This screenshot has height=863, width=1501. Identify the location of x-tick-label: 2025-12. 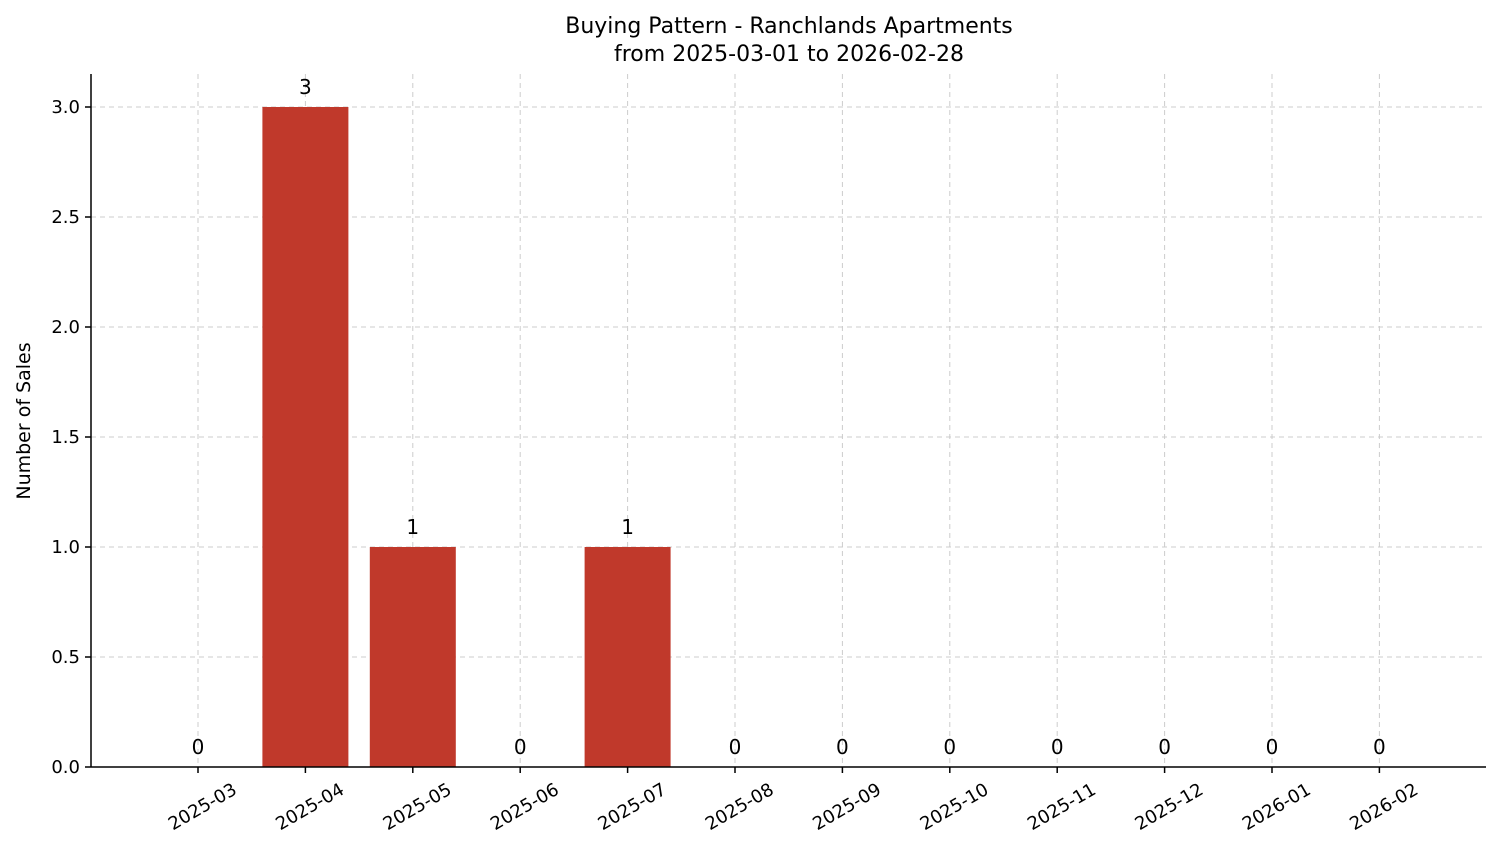
(1169, 807).